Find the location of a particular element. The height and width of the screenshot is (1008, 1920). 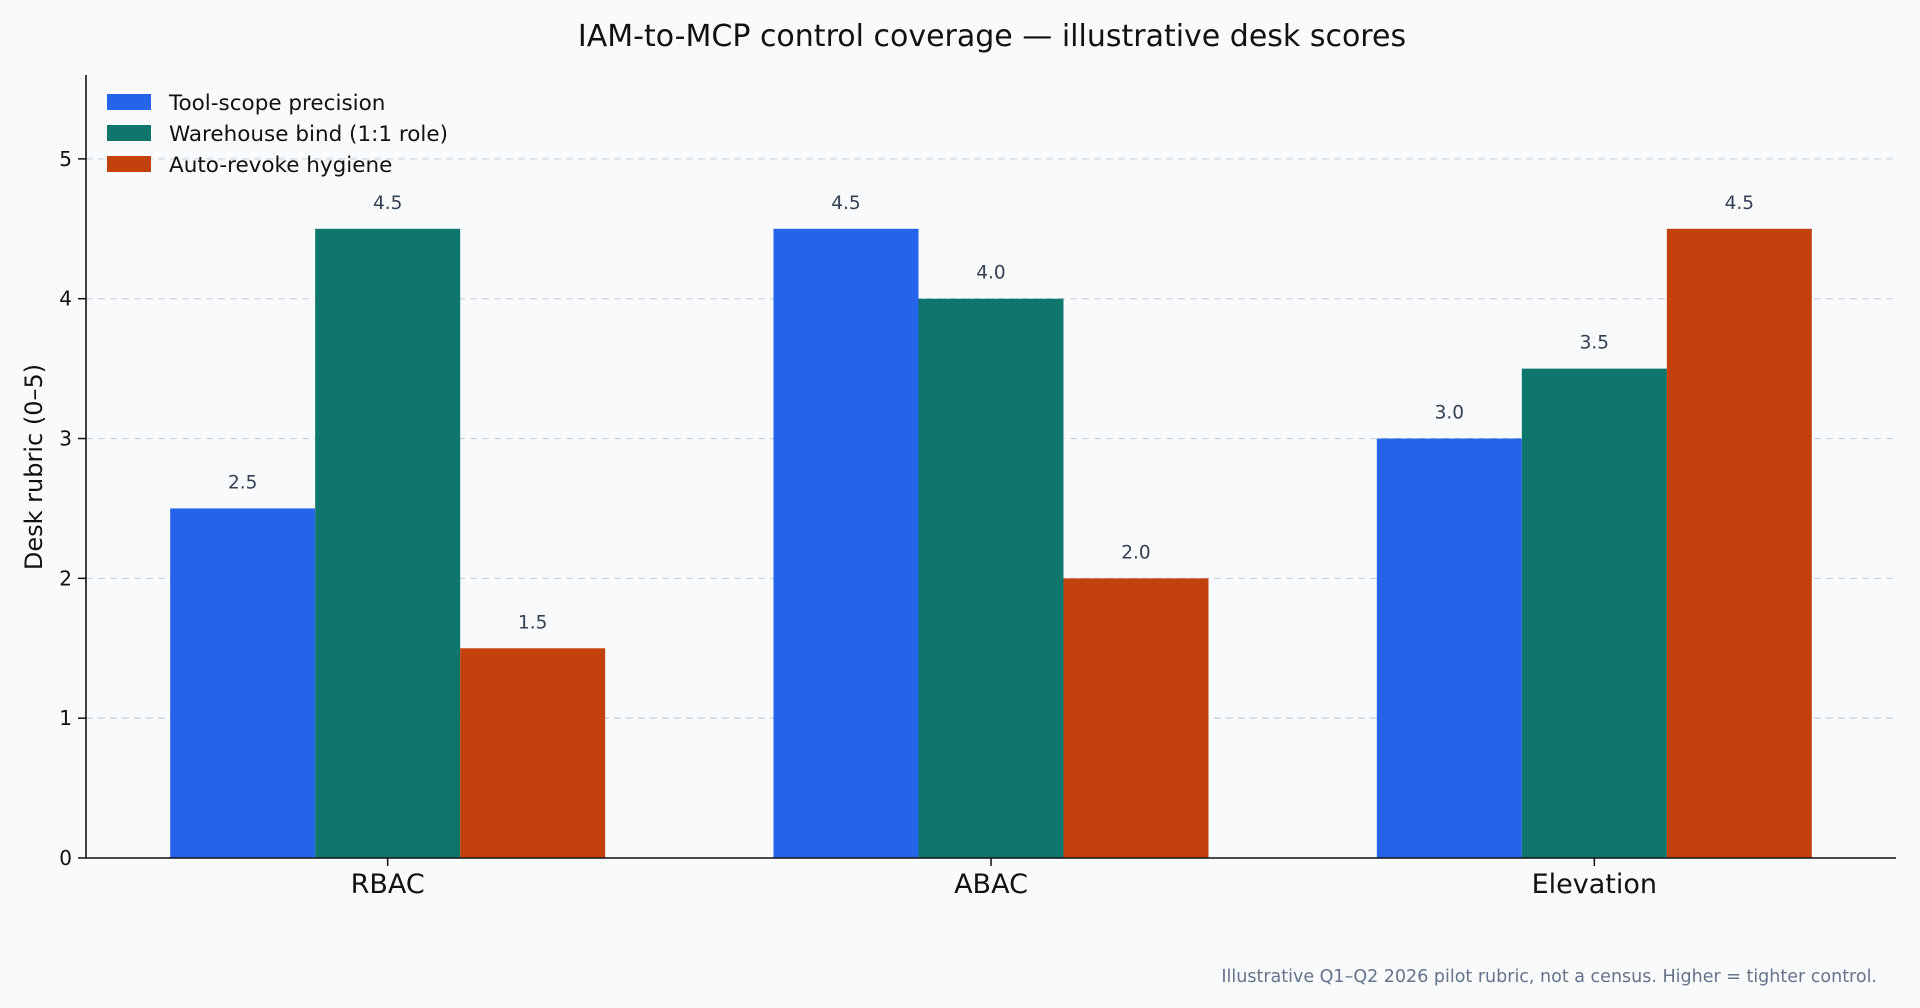

data-label: 3.5 is located at coordinates (1594, 343).